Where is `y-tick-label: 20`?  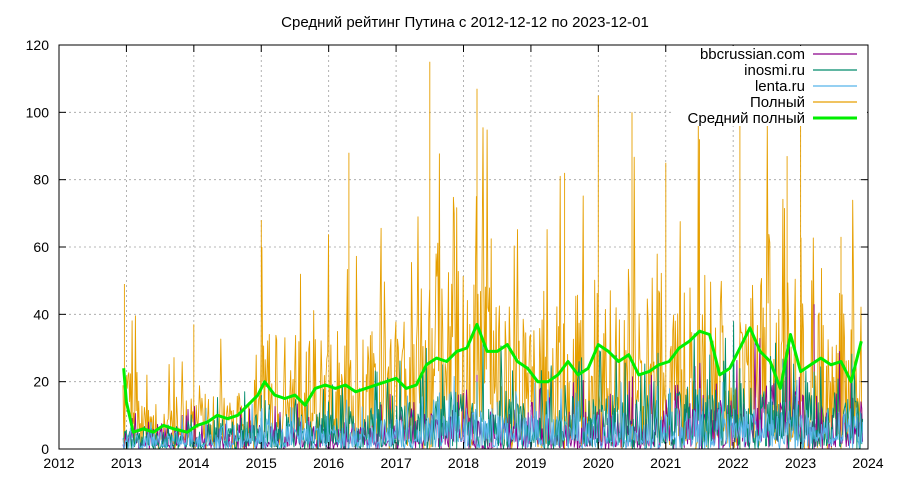
y-tick-label: 20 is located at coordinates (41, 382).